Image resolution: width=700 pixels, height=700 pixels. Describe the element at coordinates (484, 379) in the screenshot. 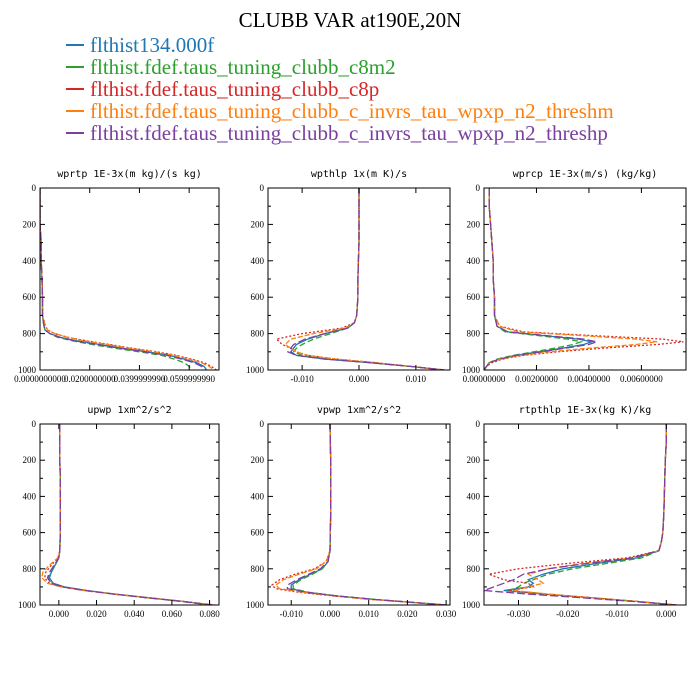

I see `x-tick-label: 0.00000000` at that location.